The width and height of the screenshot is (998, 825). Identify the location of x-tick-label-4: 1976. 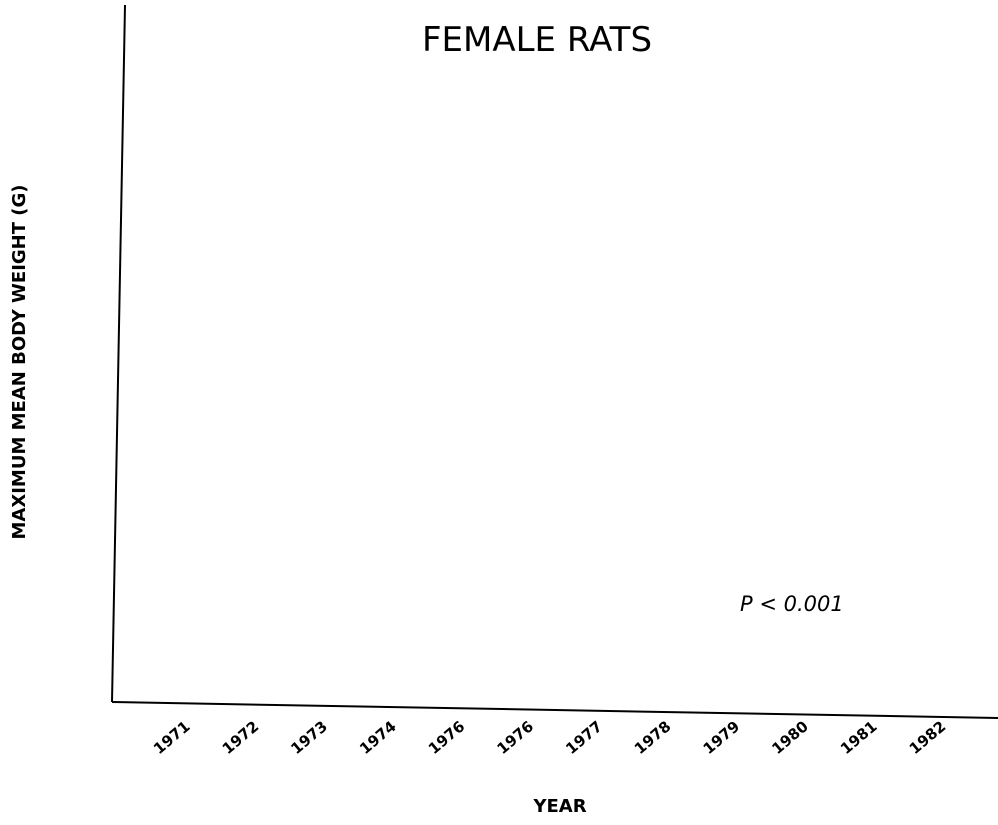
(447, 737).